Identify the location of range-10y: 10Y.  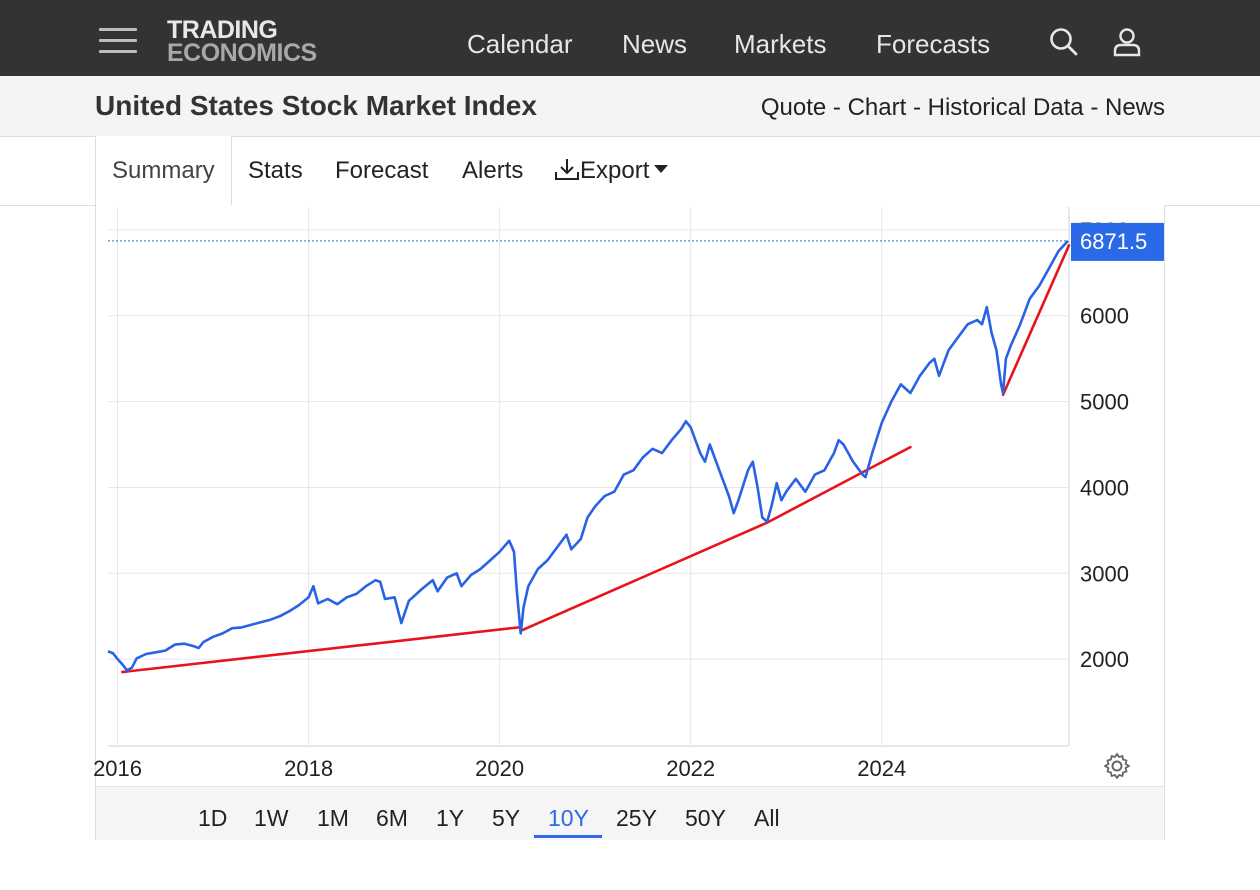
(568, 818).